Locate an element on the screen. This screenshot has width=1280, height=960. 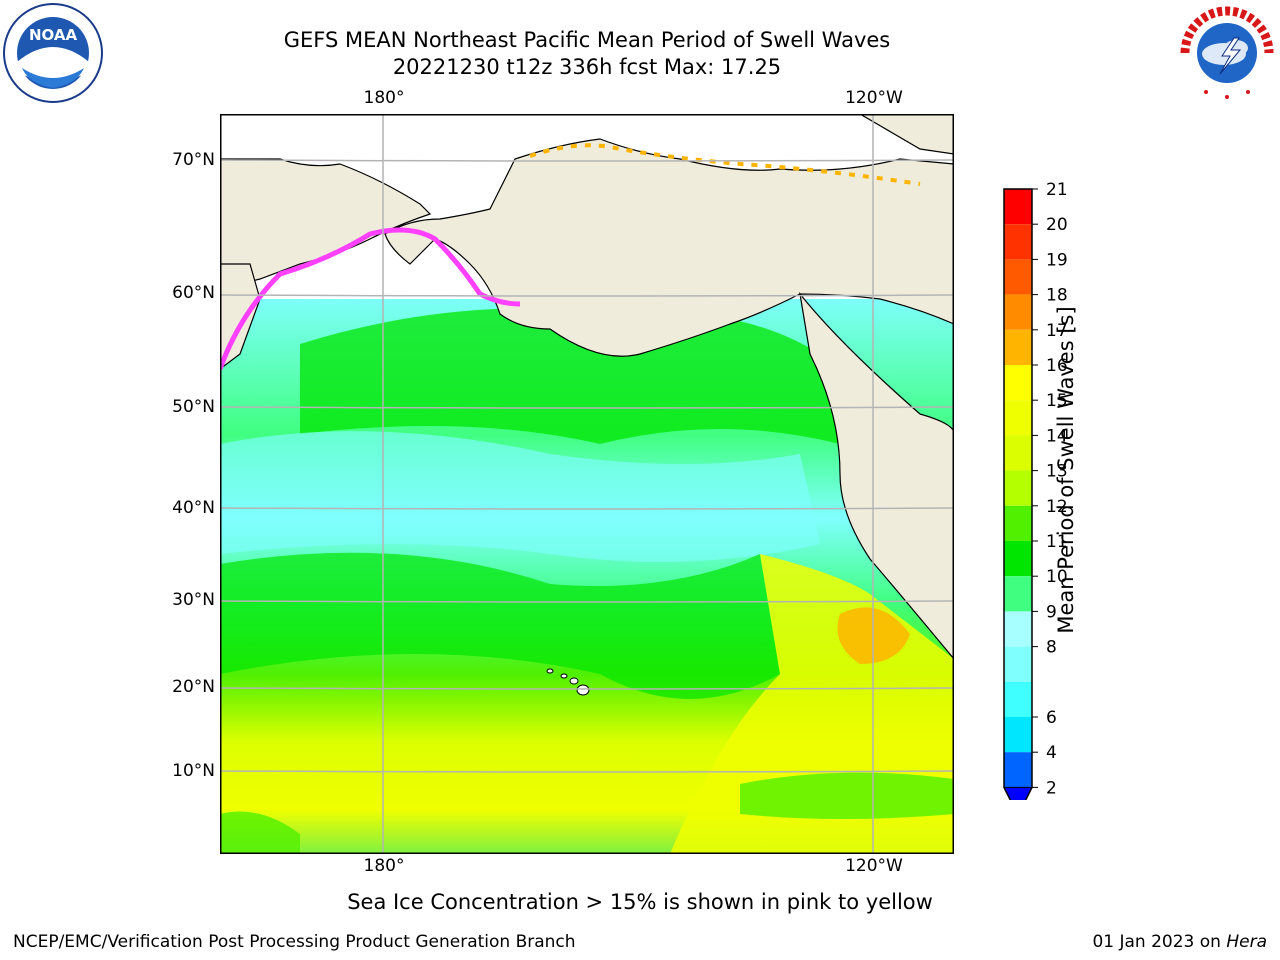
lat-label-40n: 40°N is located at coordinates (193, 508).